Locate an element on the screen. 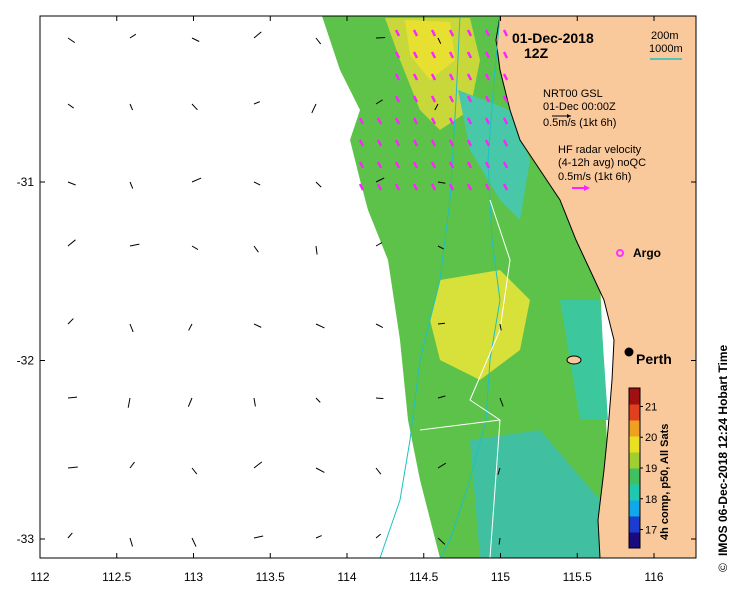 Image resolution: width=739 pixels, height=592 pixels. x-tick-label: 115 is located at coordinates (500, 577).